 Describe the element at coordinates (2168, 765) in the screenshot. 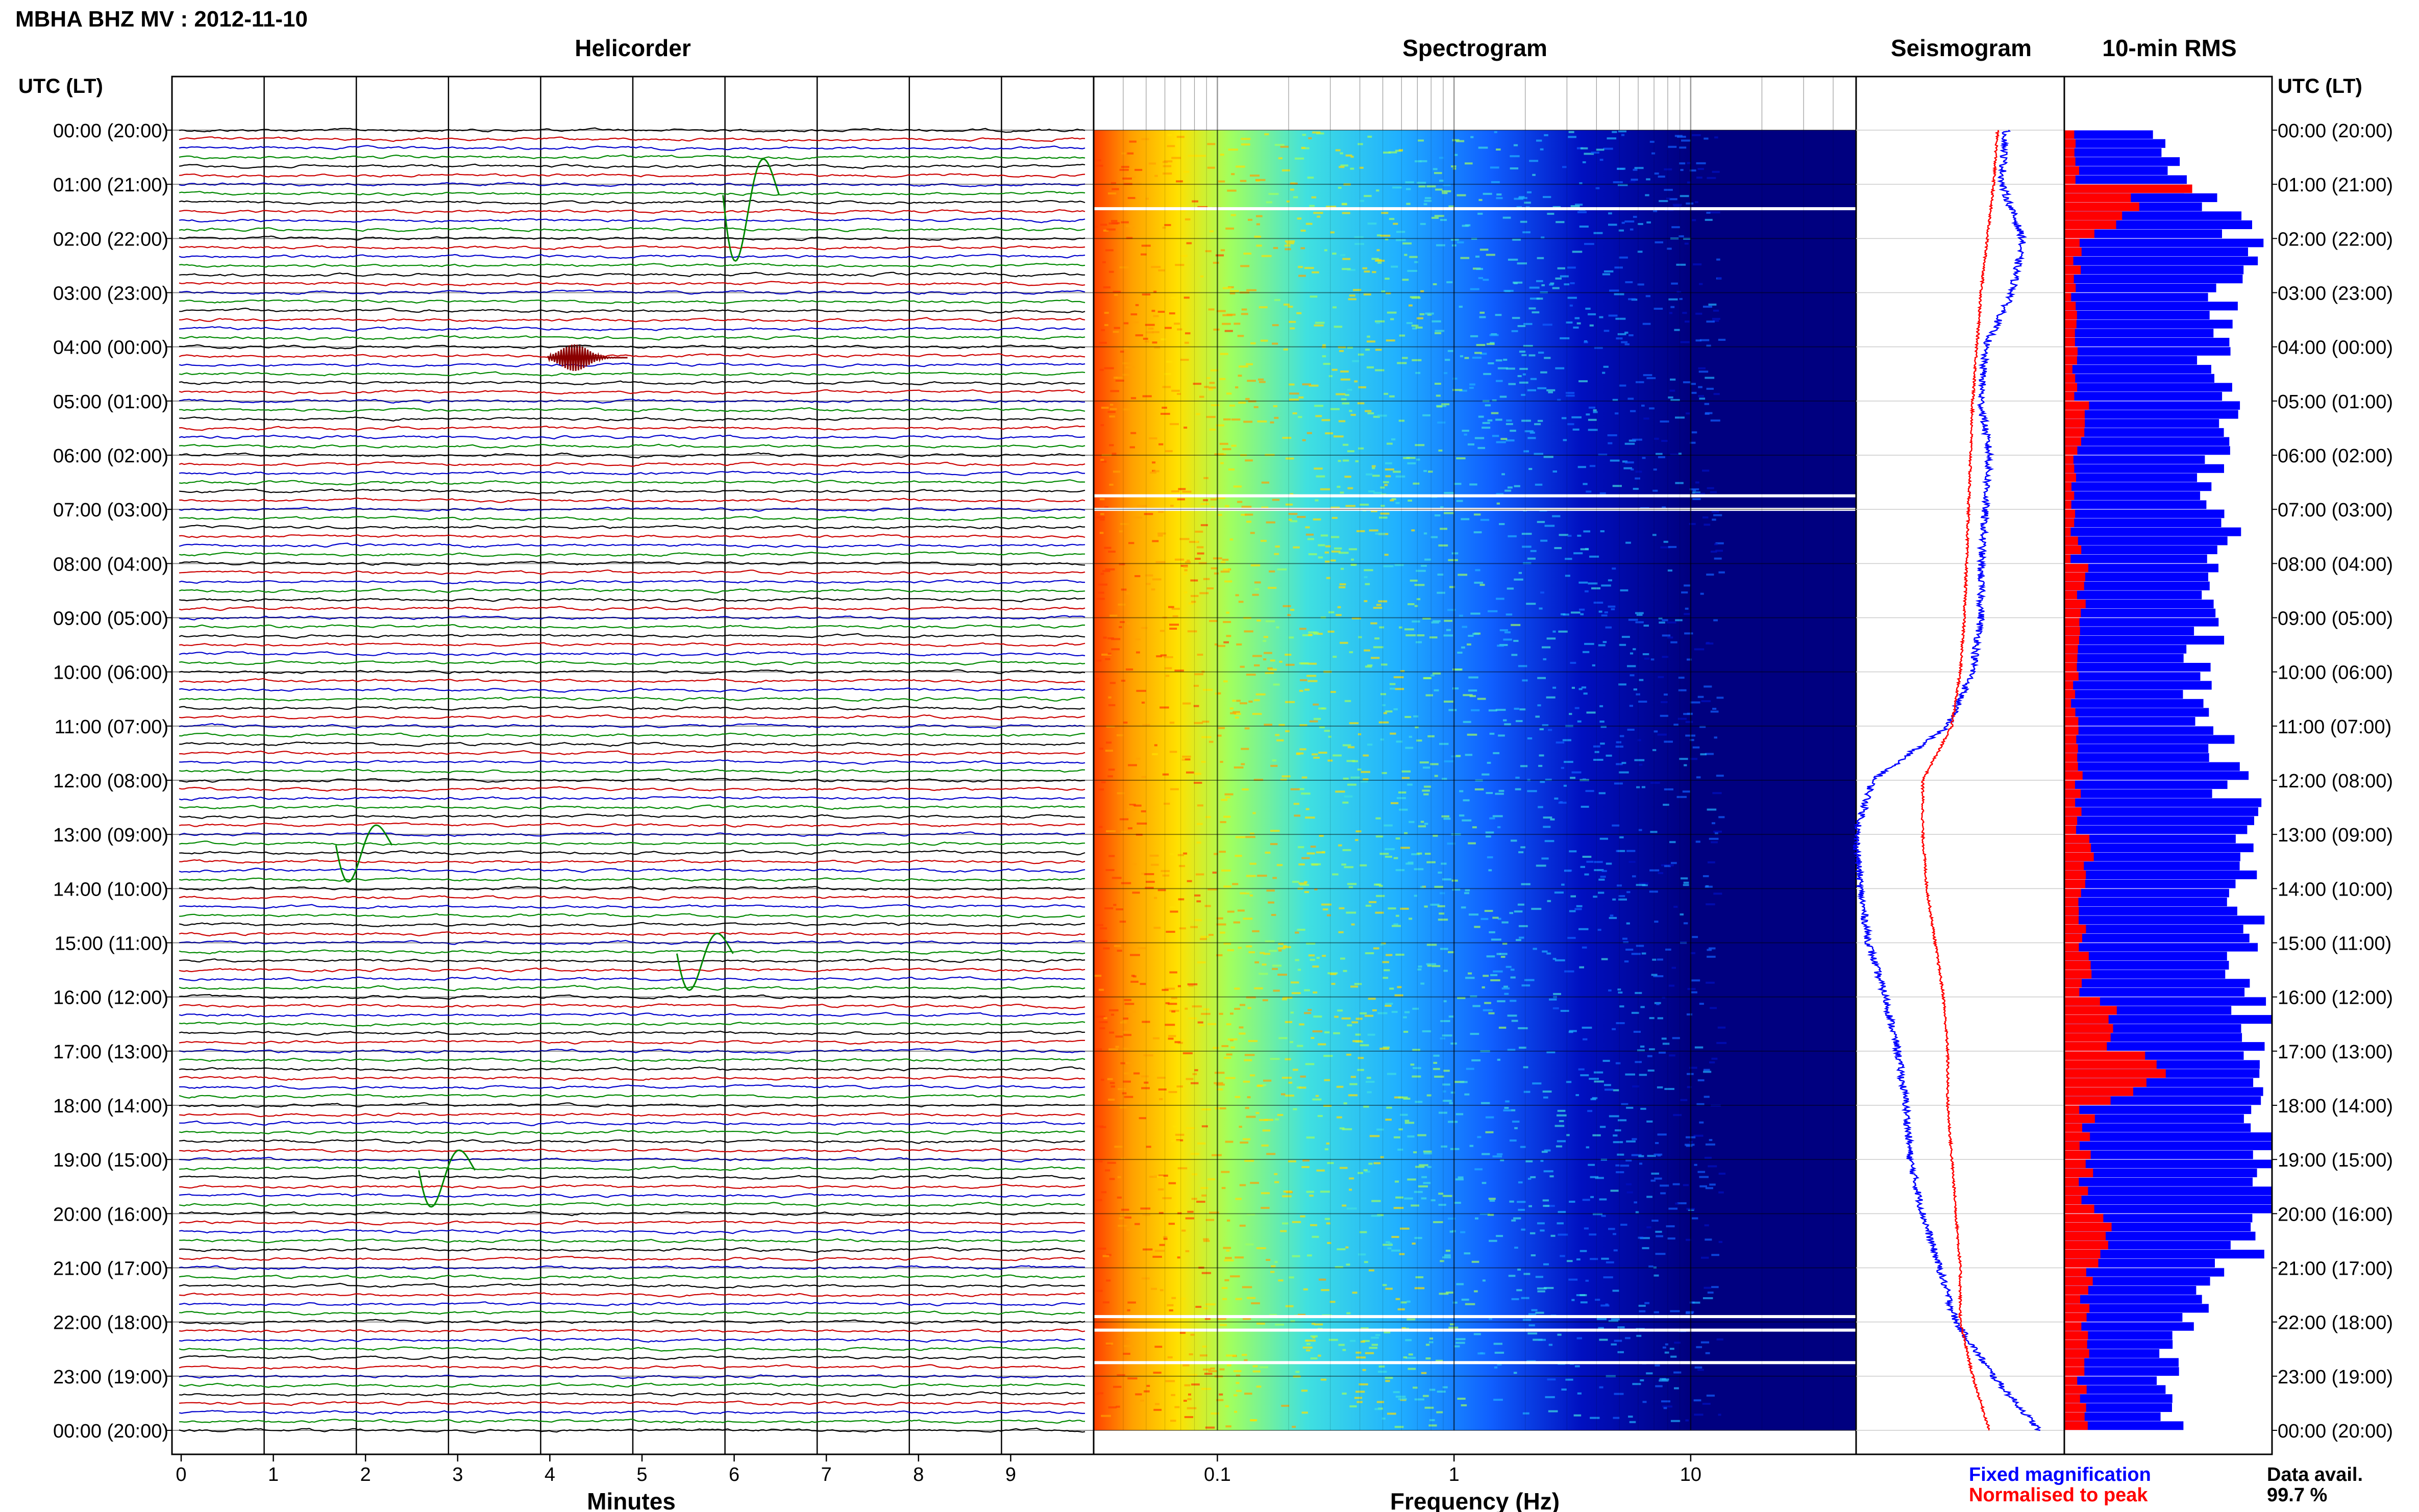

I see `rms-frame` at that location.